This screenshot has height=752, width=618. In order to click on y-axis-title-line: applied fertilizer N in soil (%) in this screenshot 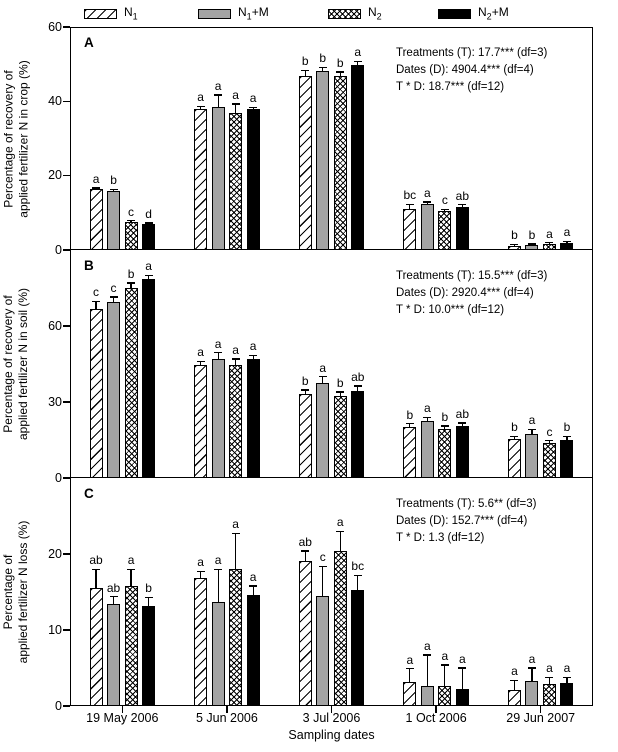, I will do `click(23, 364)`.